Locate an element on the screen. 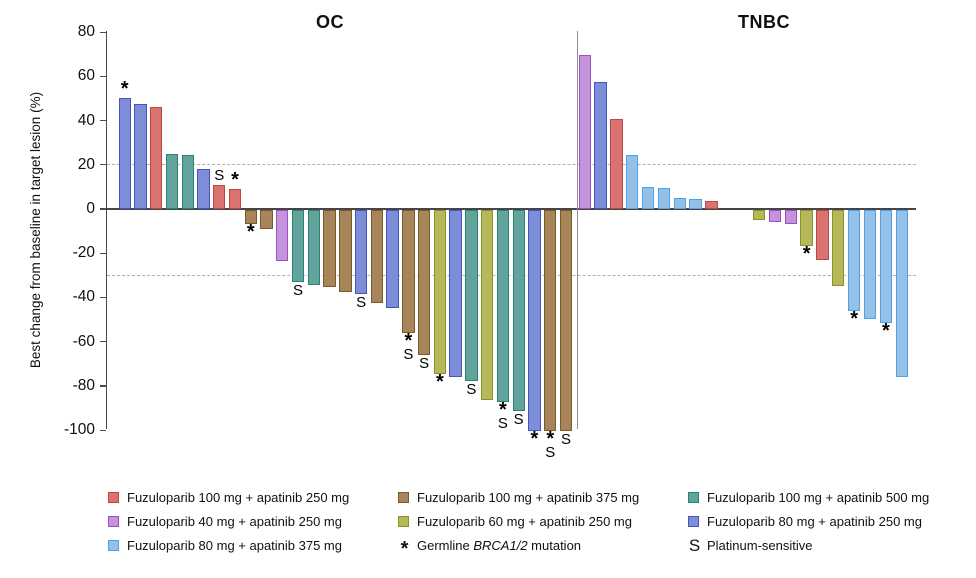 This screenshot has height=578, width=976. legend-swatch-purple is located at coordinates (113, 521).